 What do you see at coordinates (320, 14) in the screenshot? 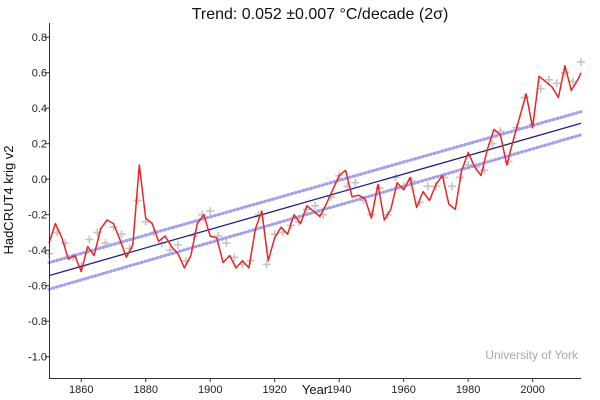
I see `chart-title: Trend: 0.052 ±0.007 °C/decade (2σ)` at bounding box center [320, 14].